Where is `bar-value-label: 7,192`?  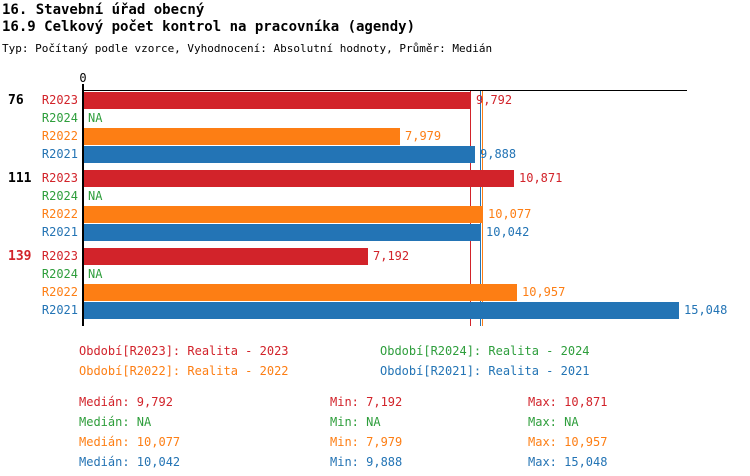
bar-value-label: 7,192 is located at coordinates (391, 256).